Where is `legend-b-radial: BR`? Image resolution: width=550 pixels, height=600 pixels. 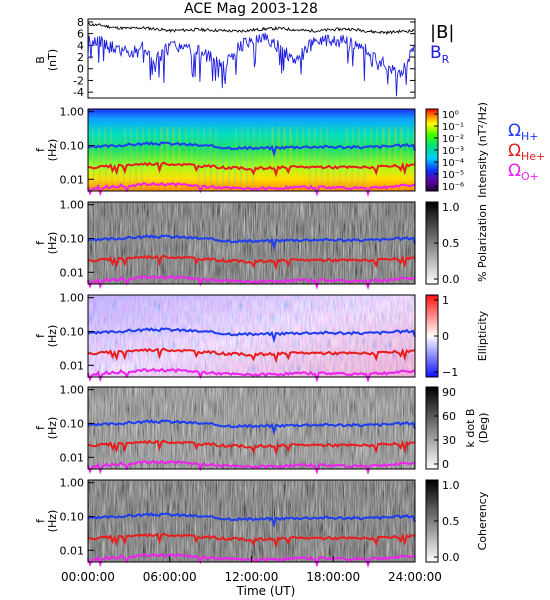 legend-b-radial: BR is located at coordinates (440, 54).